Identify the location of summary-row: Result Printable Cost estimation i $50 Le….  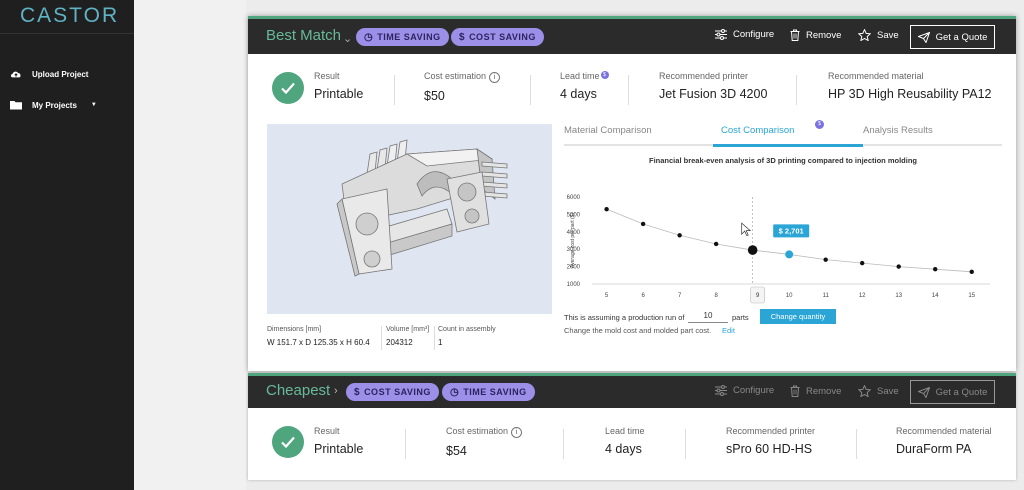
(632, 88).